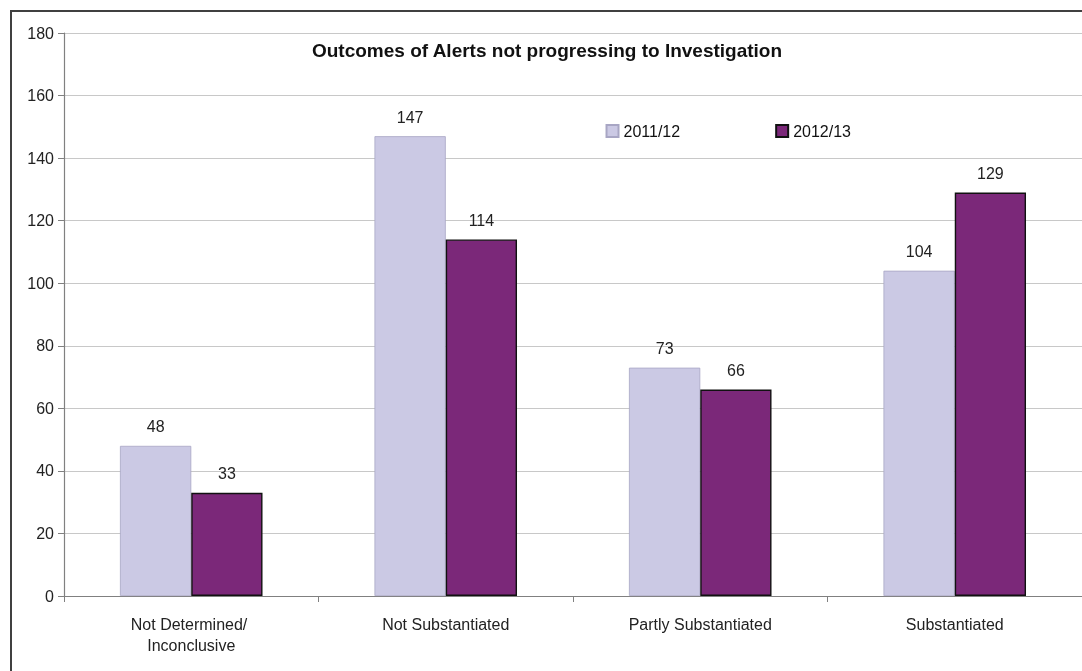  Describe the element at coordinates (700, 624) in the screenshot. I see `x-tick-label: Partly Substantiated` at that location.